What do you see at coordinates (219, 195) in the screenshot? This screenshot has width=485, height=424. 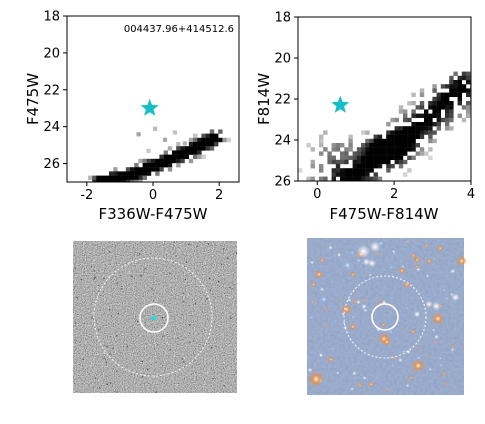 I see `x-tick-label: 2` at bounding box center [219, 195].